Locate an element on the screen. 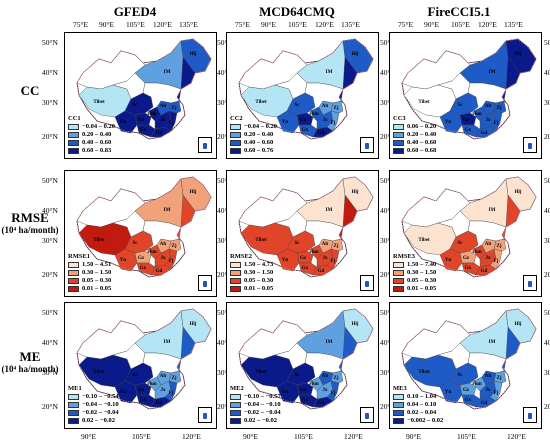  region-label: Hlj is located at coordinates (193, 54).